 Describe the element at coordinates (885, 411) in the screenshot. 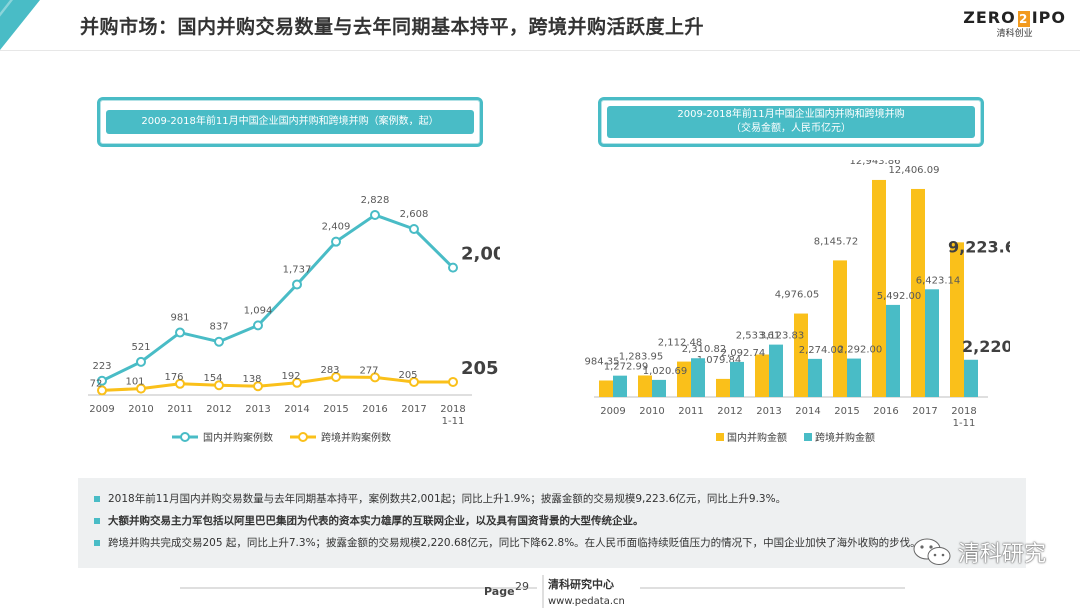

I see `x-tick-label: 2016` at that location.